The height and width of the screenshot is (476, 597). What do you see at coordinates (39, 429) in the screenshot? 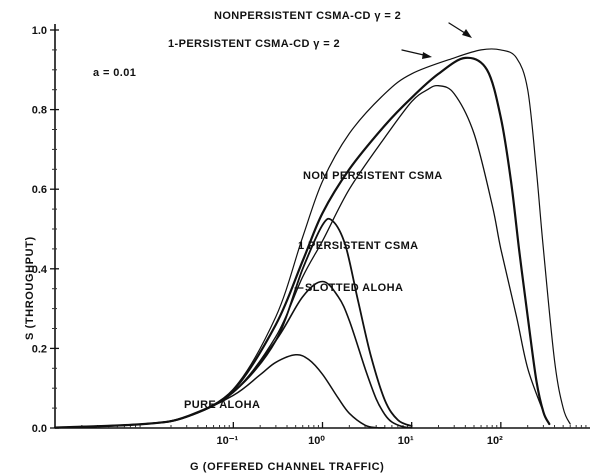
I see `y-tick-label: 0.0` at bounding box center [39, 429].